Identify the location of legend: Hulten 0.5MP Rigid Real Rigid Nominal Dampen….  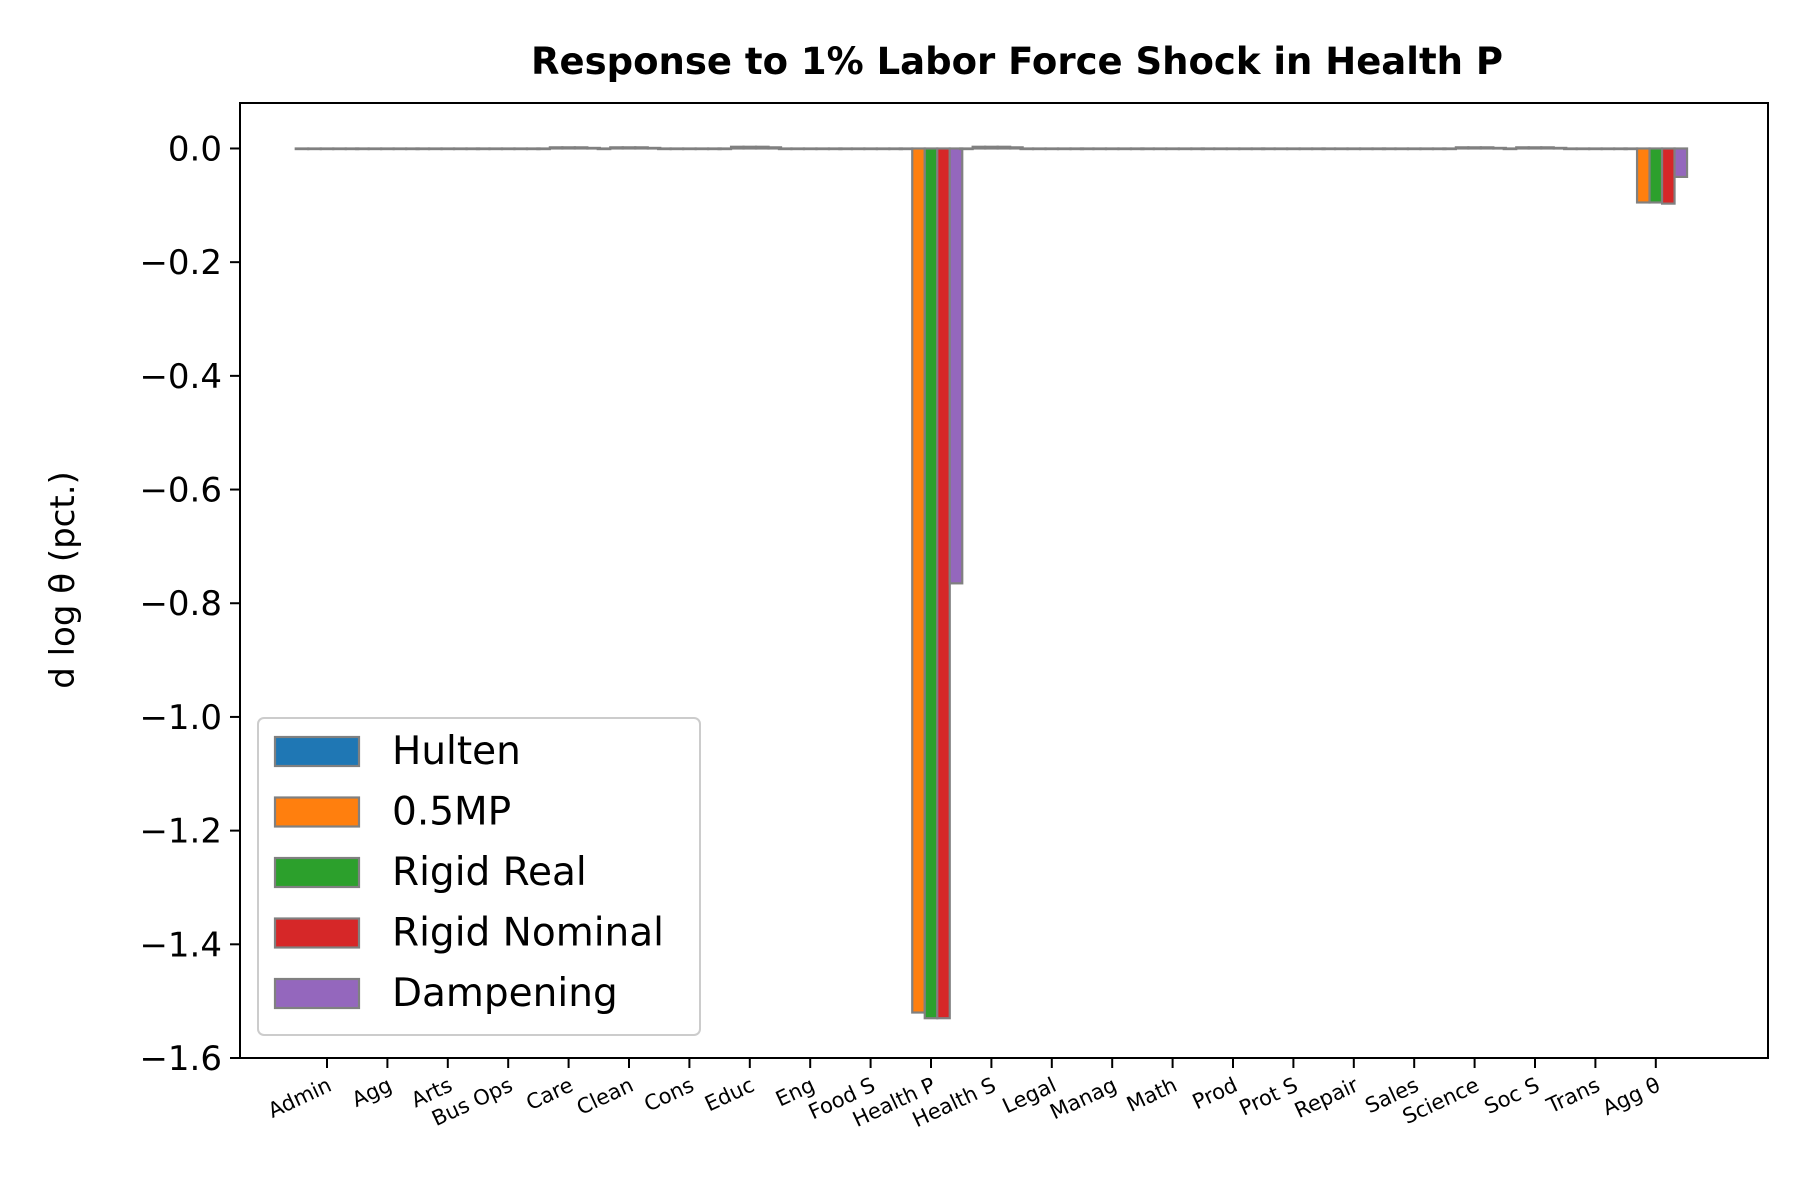
(479, 876).